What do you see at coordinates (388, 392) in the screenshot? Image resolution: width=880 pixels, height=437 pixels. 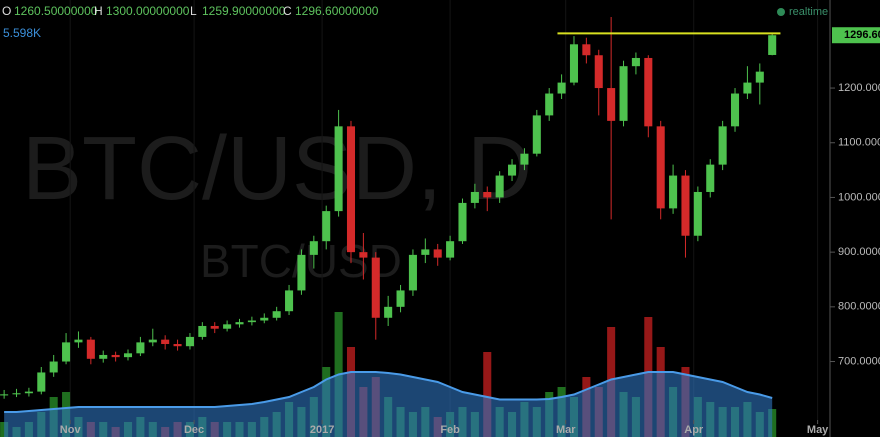 I see `volume-ma-line` at bounding box center [388, 392].